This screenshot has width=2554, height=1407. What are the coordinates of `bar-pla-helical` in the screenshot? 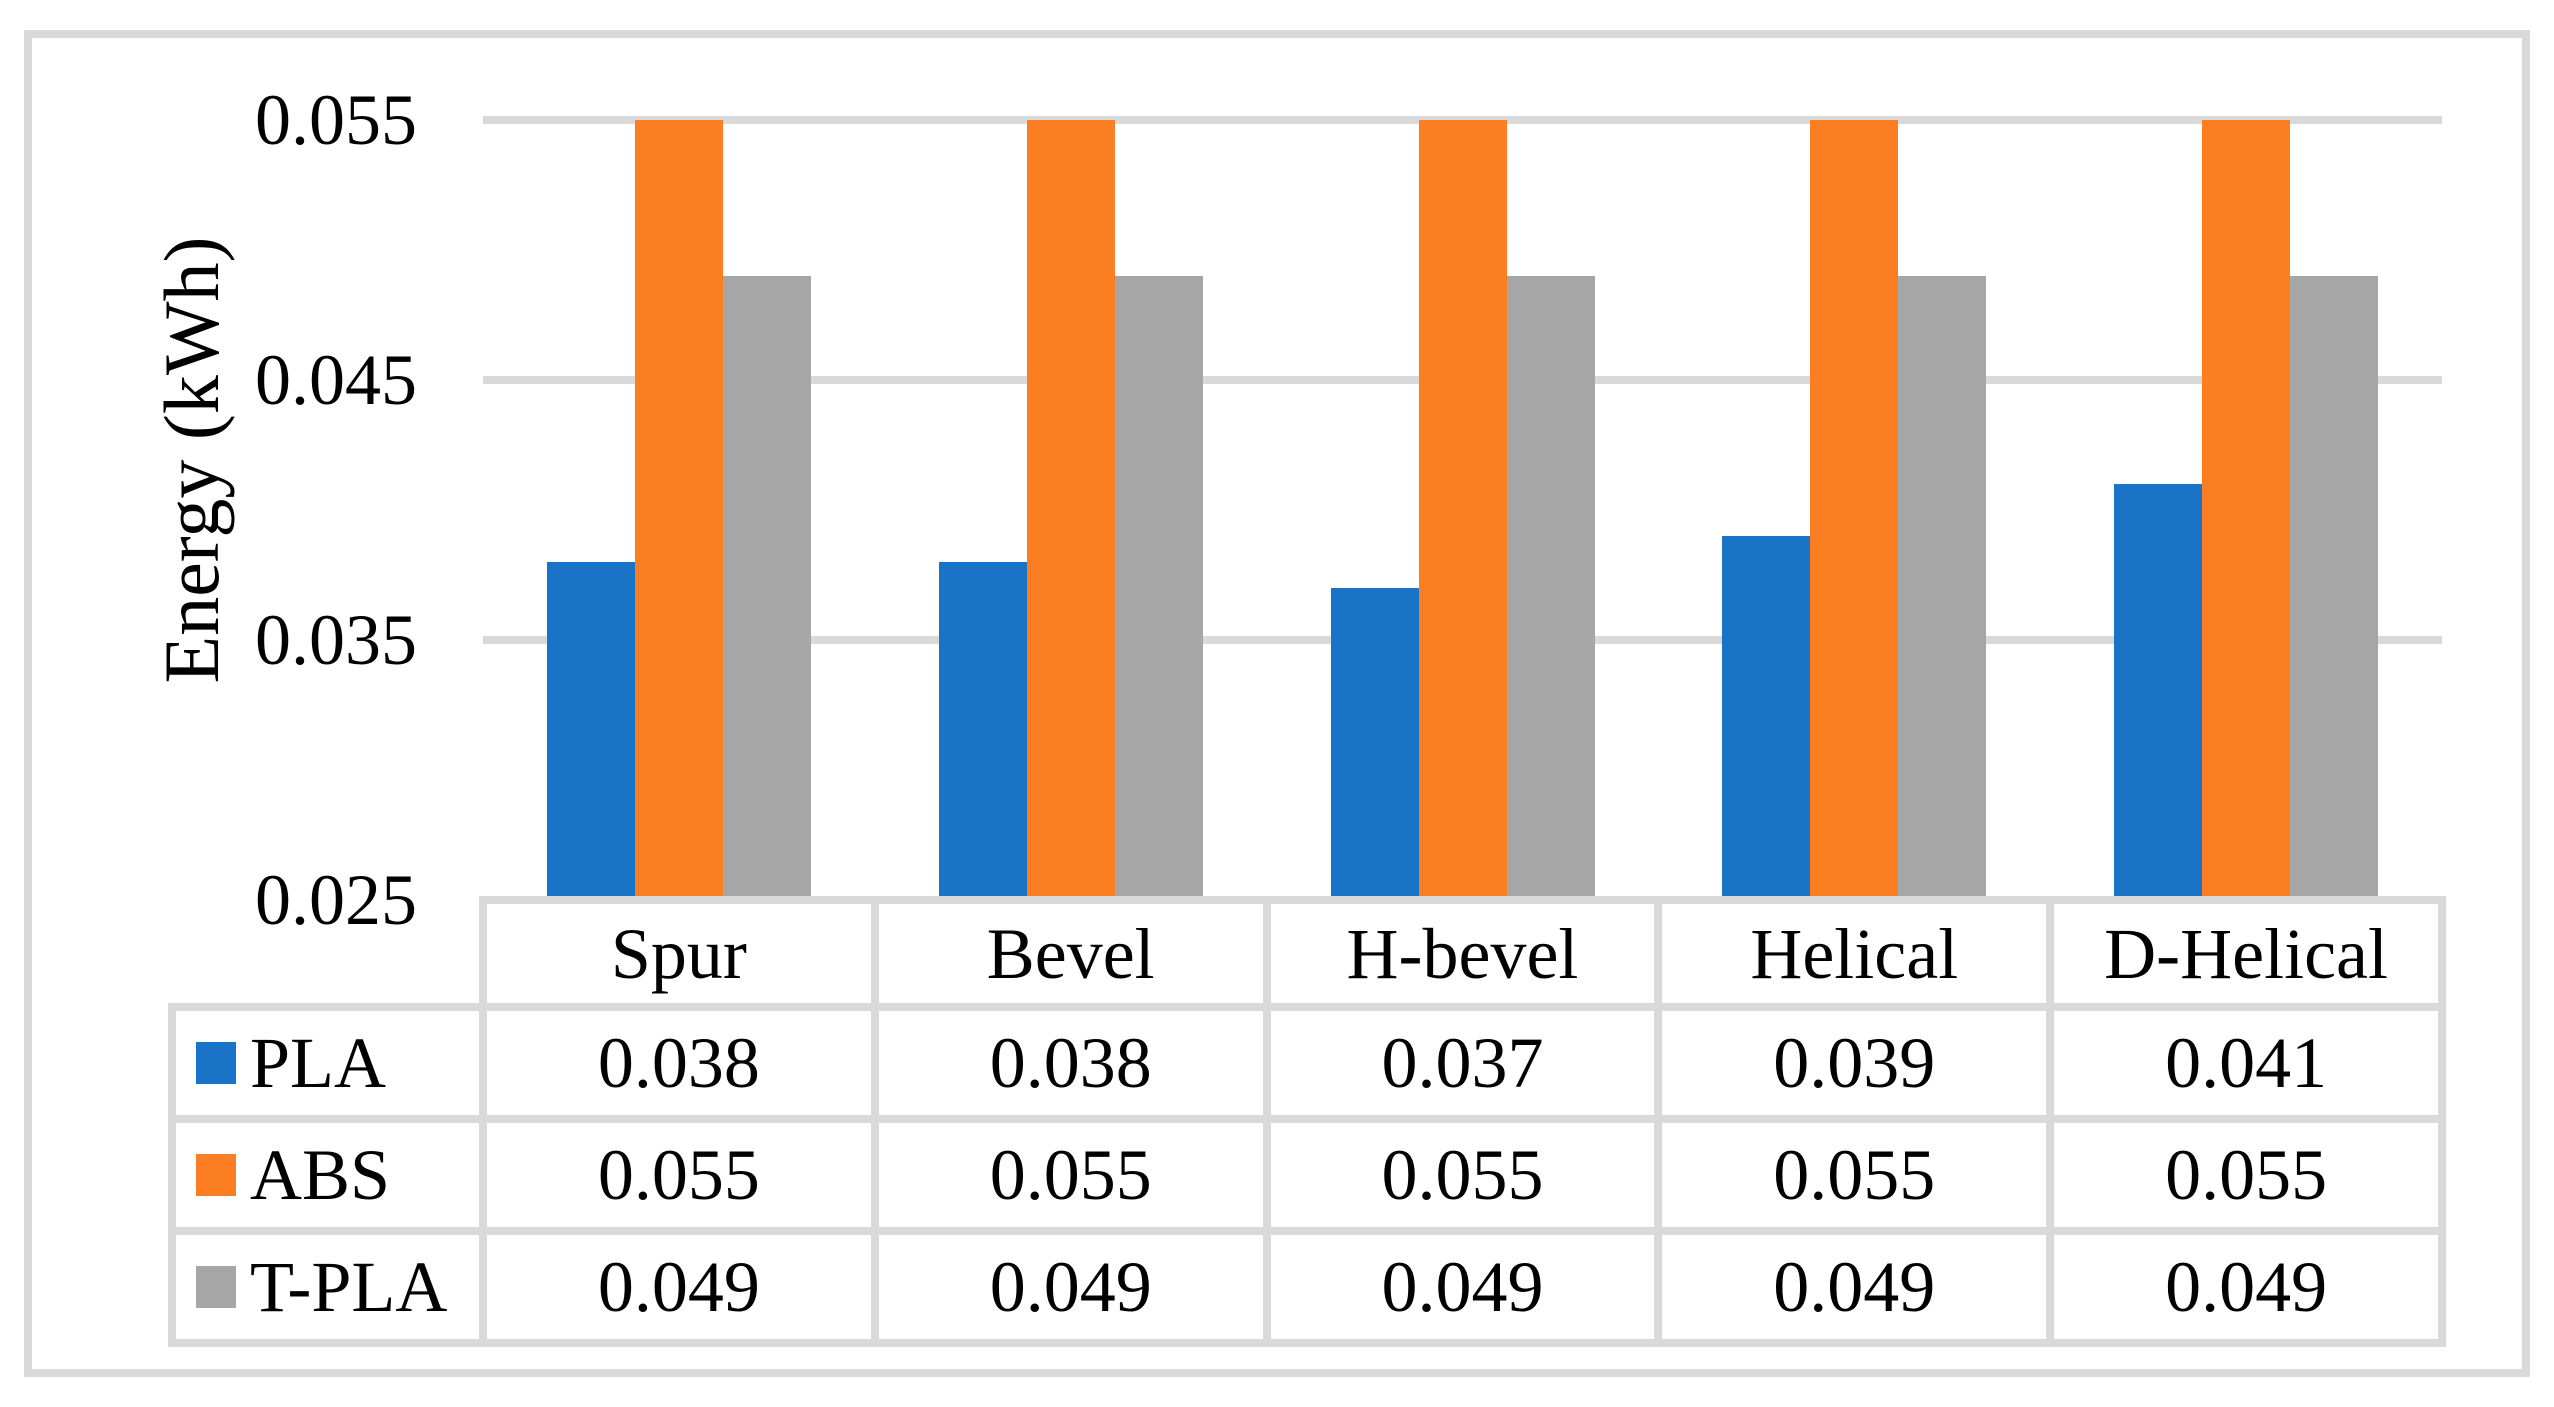 It's located at (1766, 716).